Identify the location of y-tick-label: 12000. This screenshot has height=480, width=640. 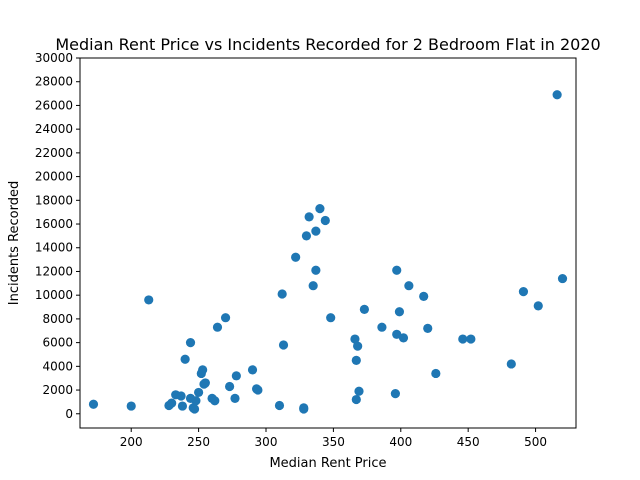
(54, 271).